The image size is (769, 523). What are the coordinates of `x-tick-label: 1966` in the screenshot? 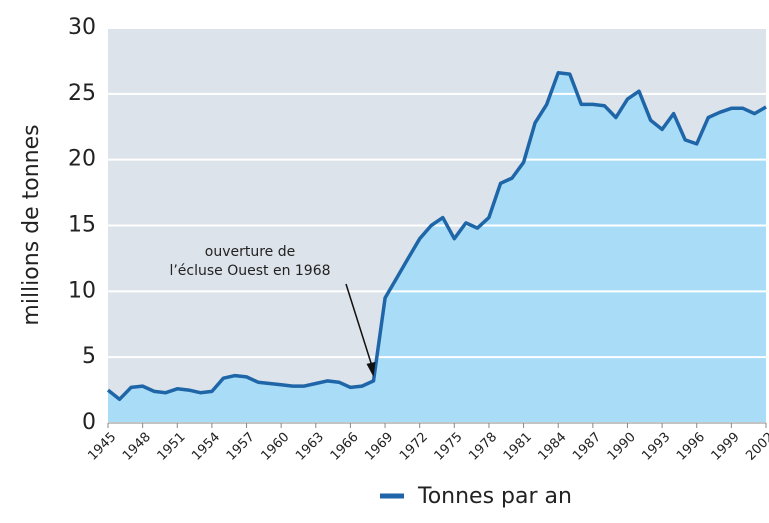 It's located at (345, 447).